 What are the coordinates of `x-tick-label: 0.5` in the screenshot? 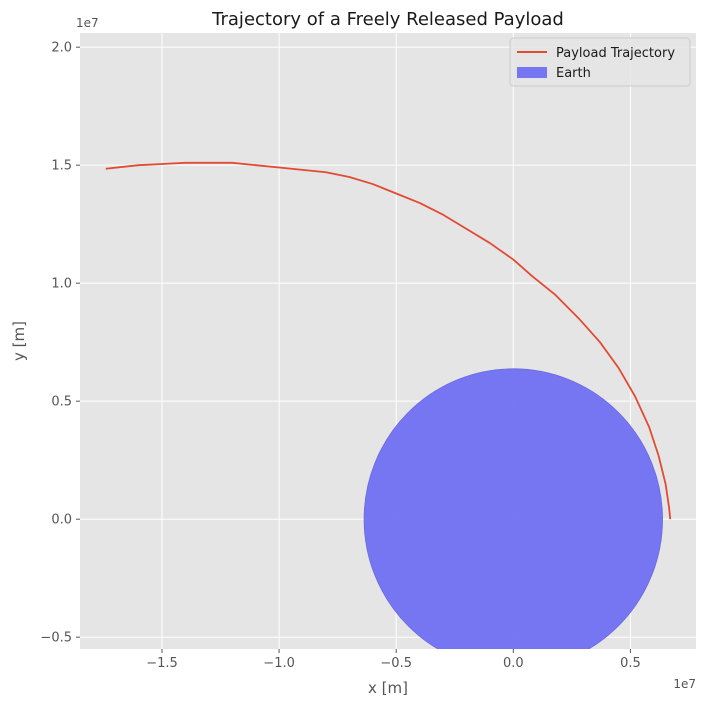 It's located at (630, 663).